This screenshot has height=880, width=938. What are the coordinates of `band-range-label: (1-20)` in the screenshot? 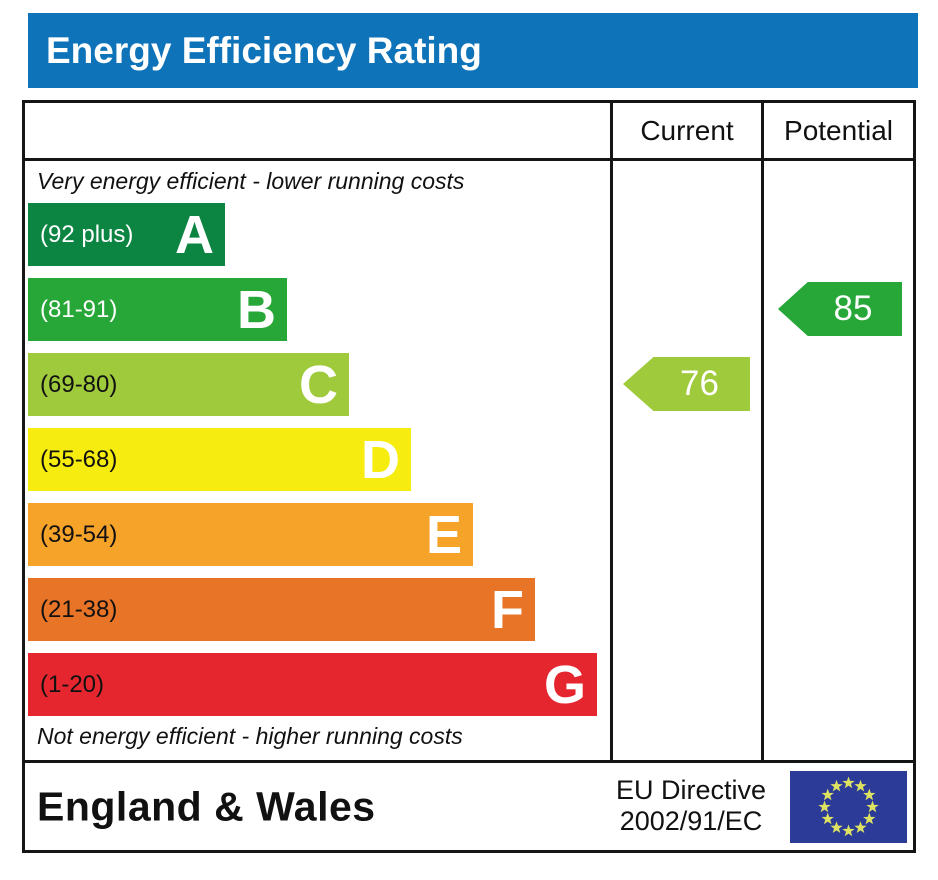 It's located at (72, 684).